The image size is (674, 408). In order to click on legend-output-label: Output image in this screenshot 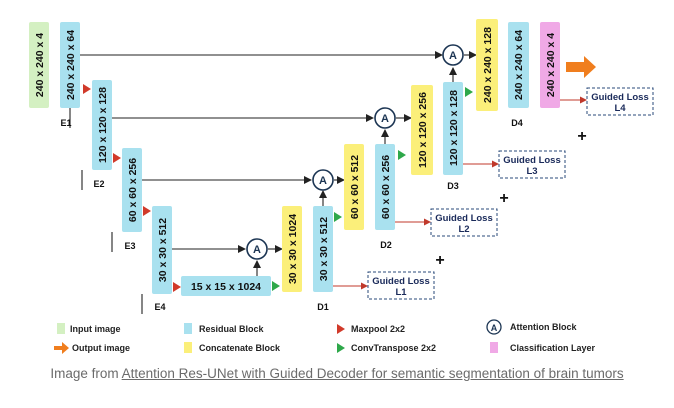, I will do `click(101, 348)`.